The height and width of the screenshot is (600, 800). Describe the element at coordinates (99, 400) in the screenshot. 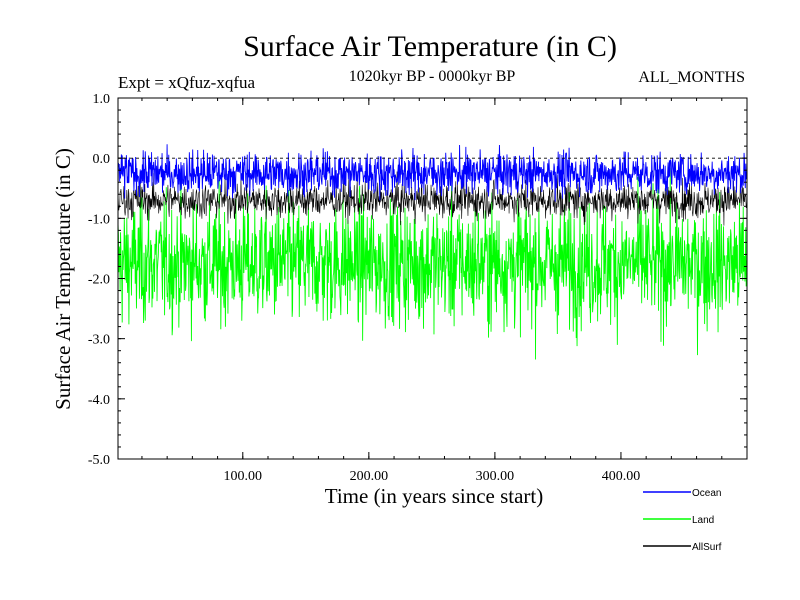

I see `y-tick-label: -4.0` at that location.